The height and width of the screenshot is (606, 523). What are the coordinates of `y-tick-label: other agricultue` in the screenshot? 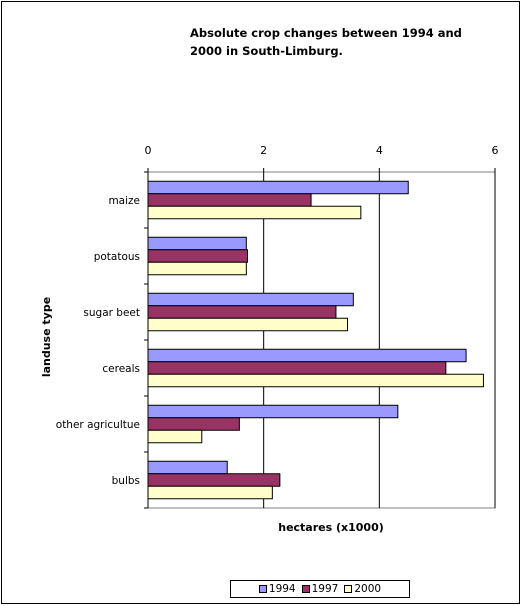 It's located at (98, 425).